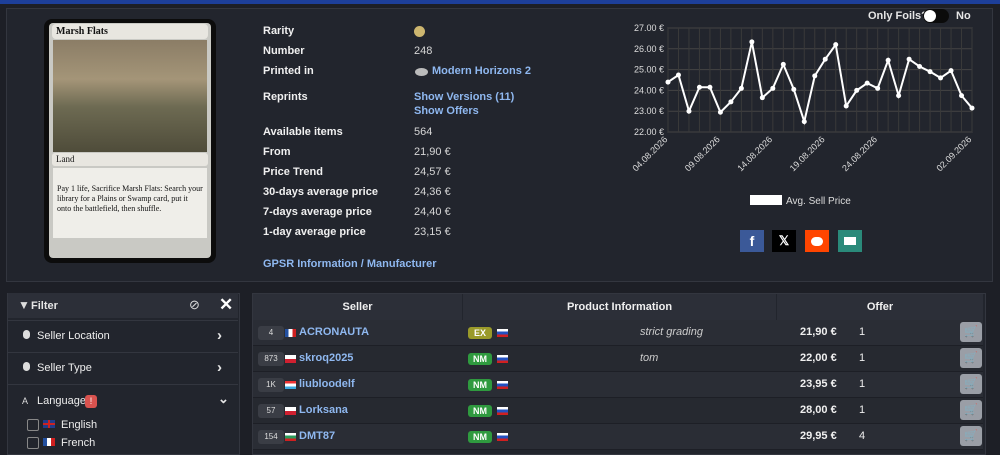 The image size is (1000, 455). Describe the element at coordinates (752, 241) in the screenshot. I see `share-facebook: f` at that location.